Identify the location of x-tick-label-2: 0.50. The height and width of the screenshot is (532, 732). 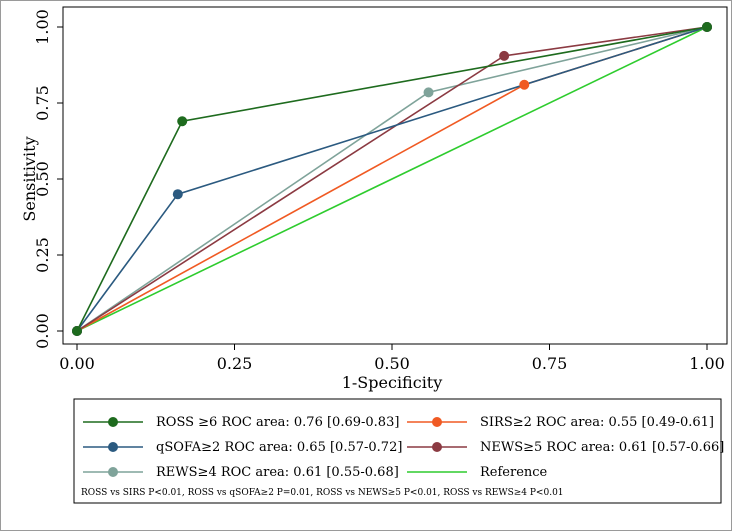
(392, 363).